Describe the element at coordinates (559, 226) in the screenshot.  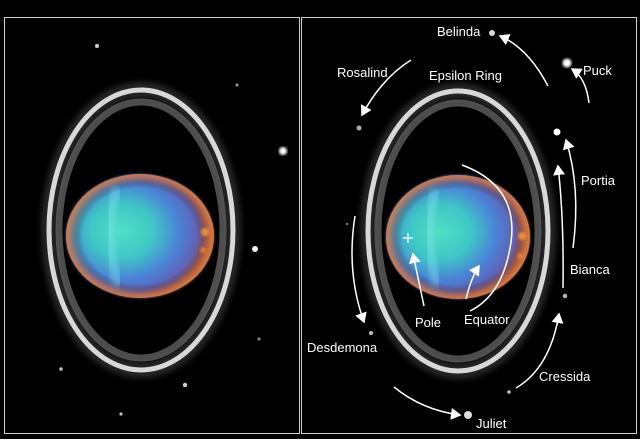
I see `orbit-arrow-bianca` at that location.